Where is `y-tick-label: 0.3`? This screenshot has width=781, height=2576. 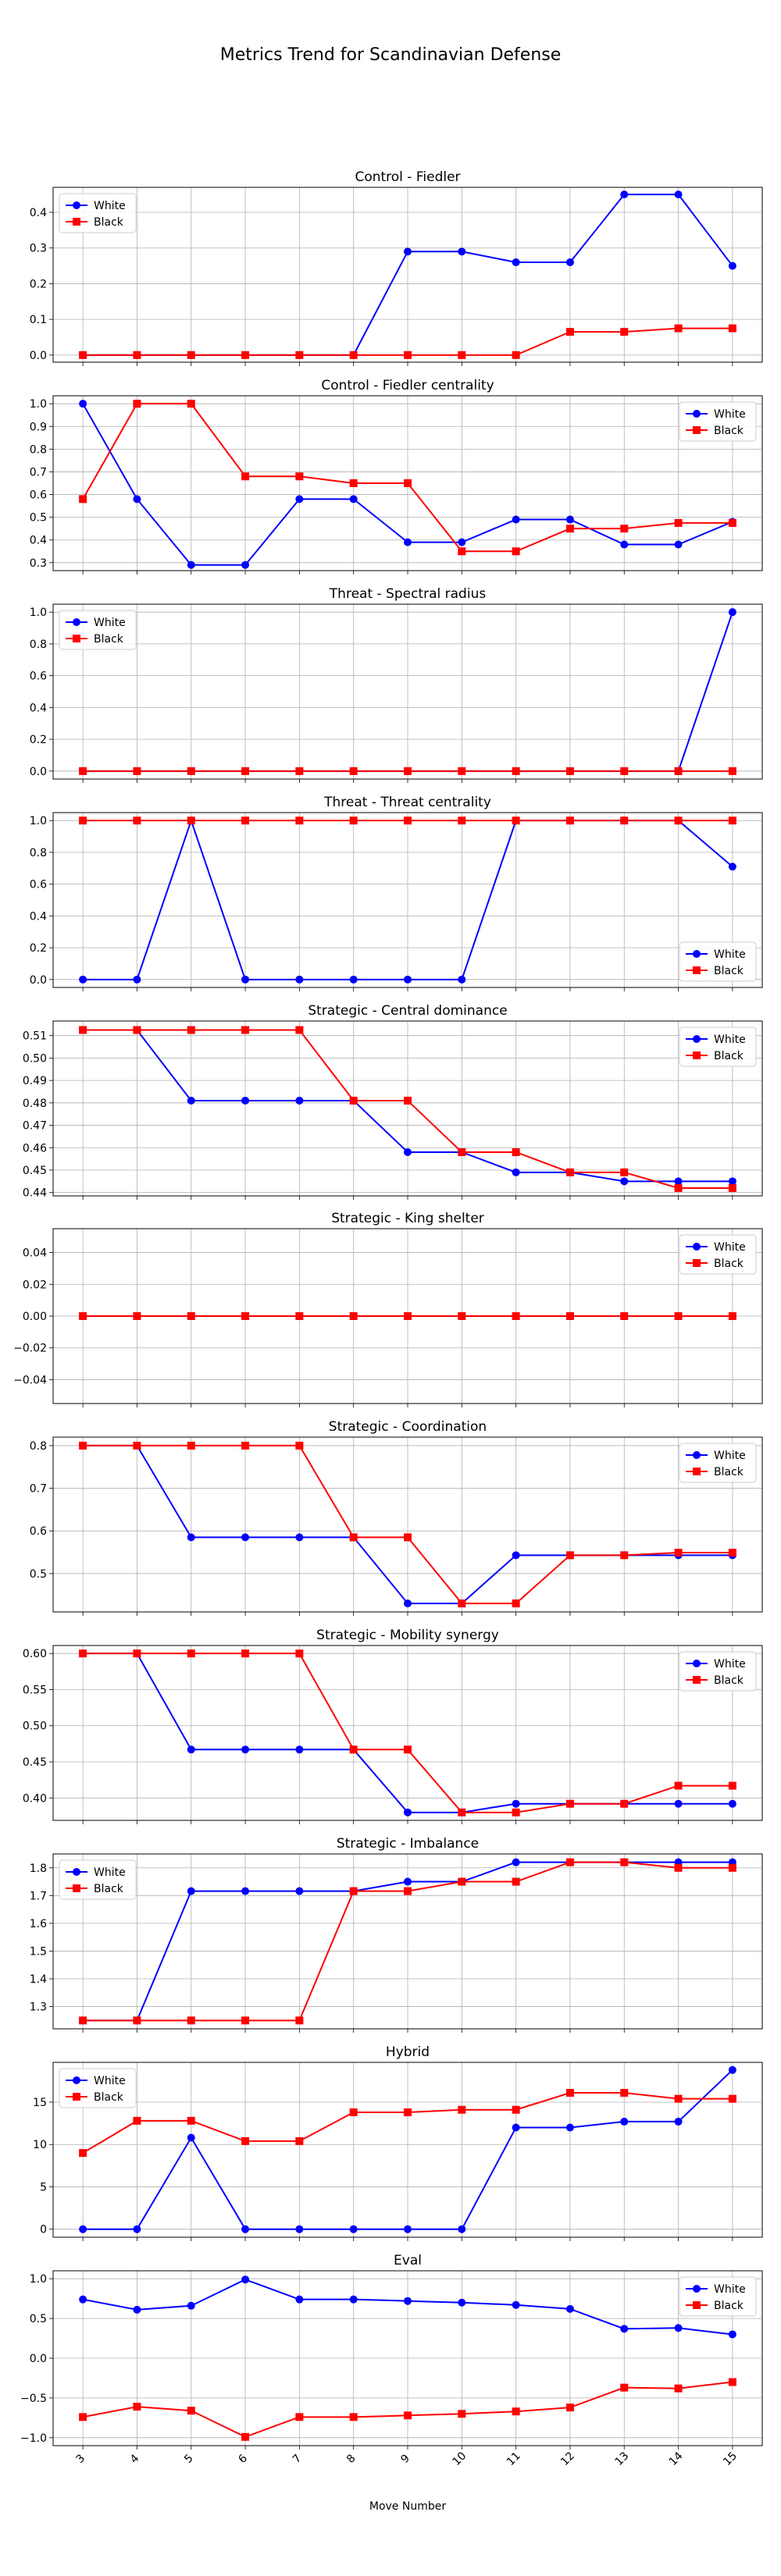
y-tick-label: 0.3 is located at coordinates (38, 563).